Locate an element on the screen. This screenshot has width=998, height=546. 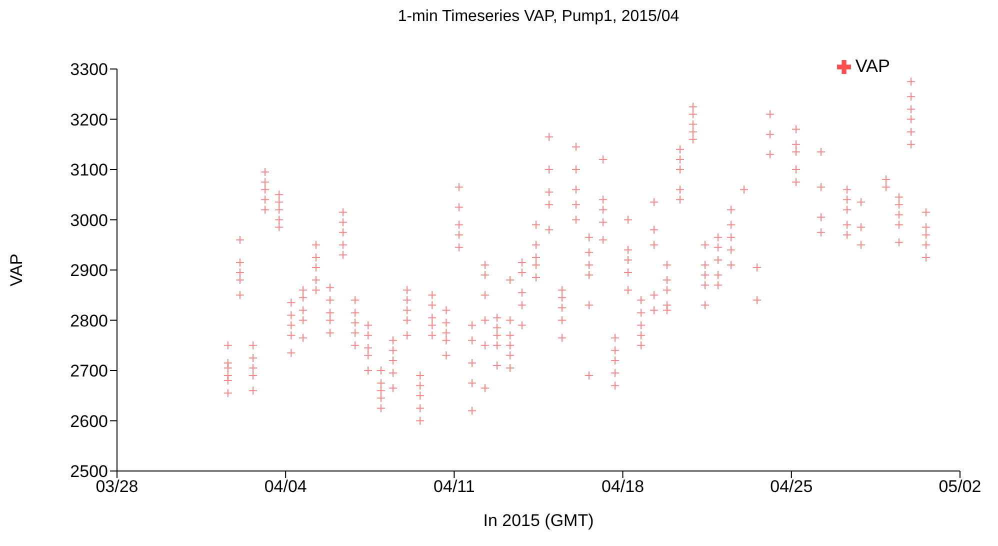
chart-title: 1-min Timeseries VAP, Pump1, 2015/04 is located at coordinates (538, 17).